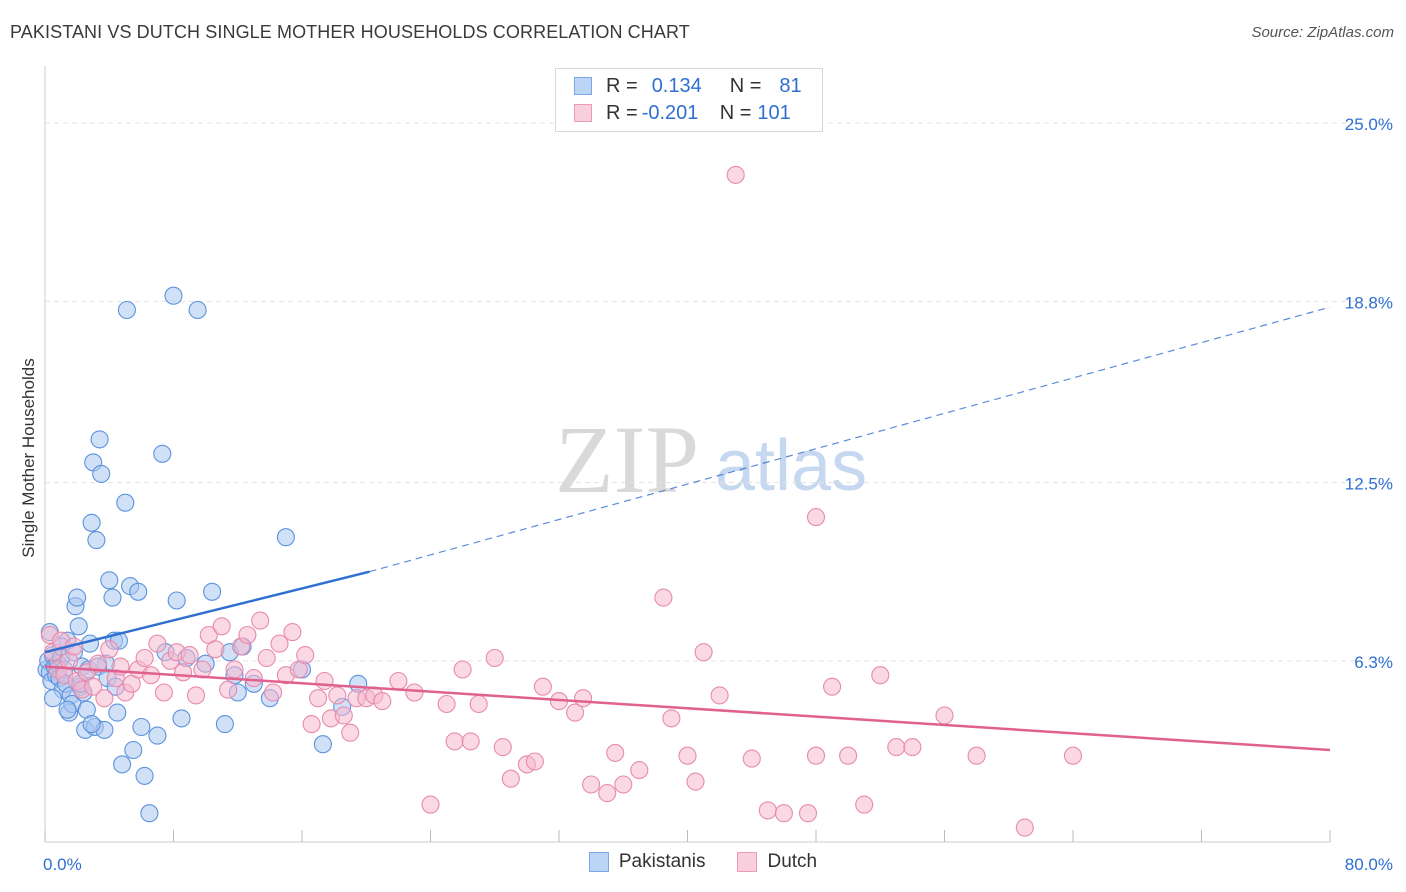 This screenshot has height=892, width=1406. Describe the element at coordinates (1369, 124) in the screenshot. I see `y-tick-label: 25.0%` at that location.